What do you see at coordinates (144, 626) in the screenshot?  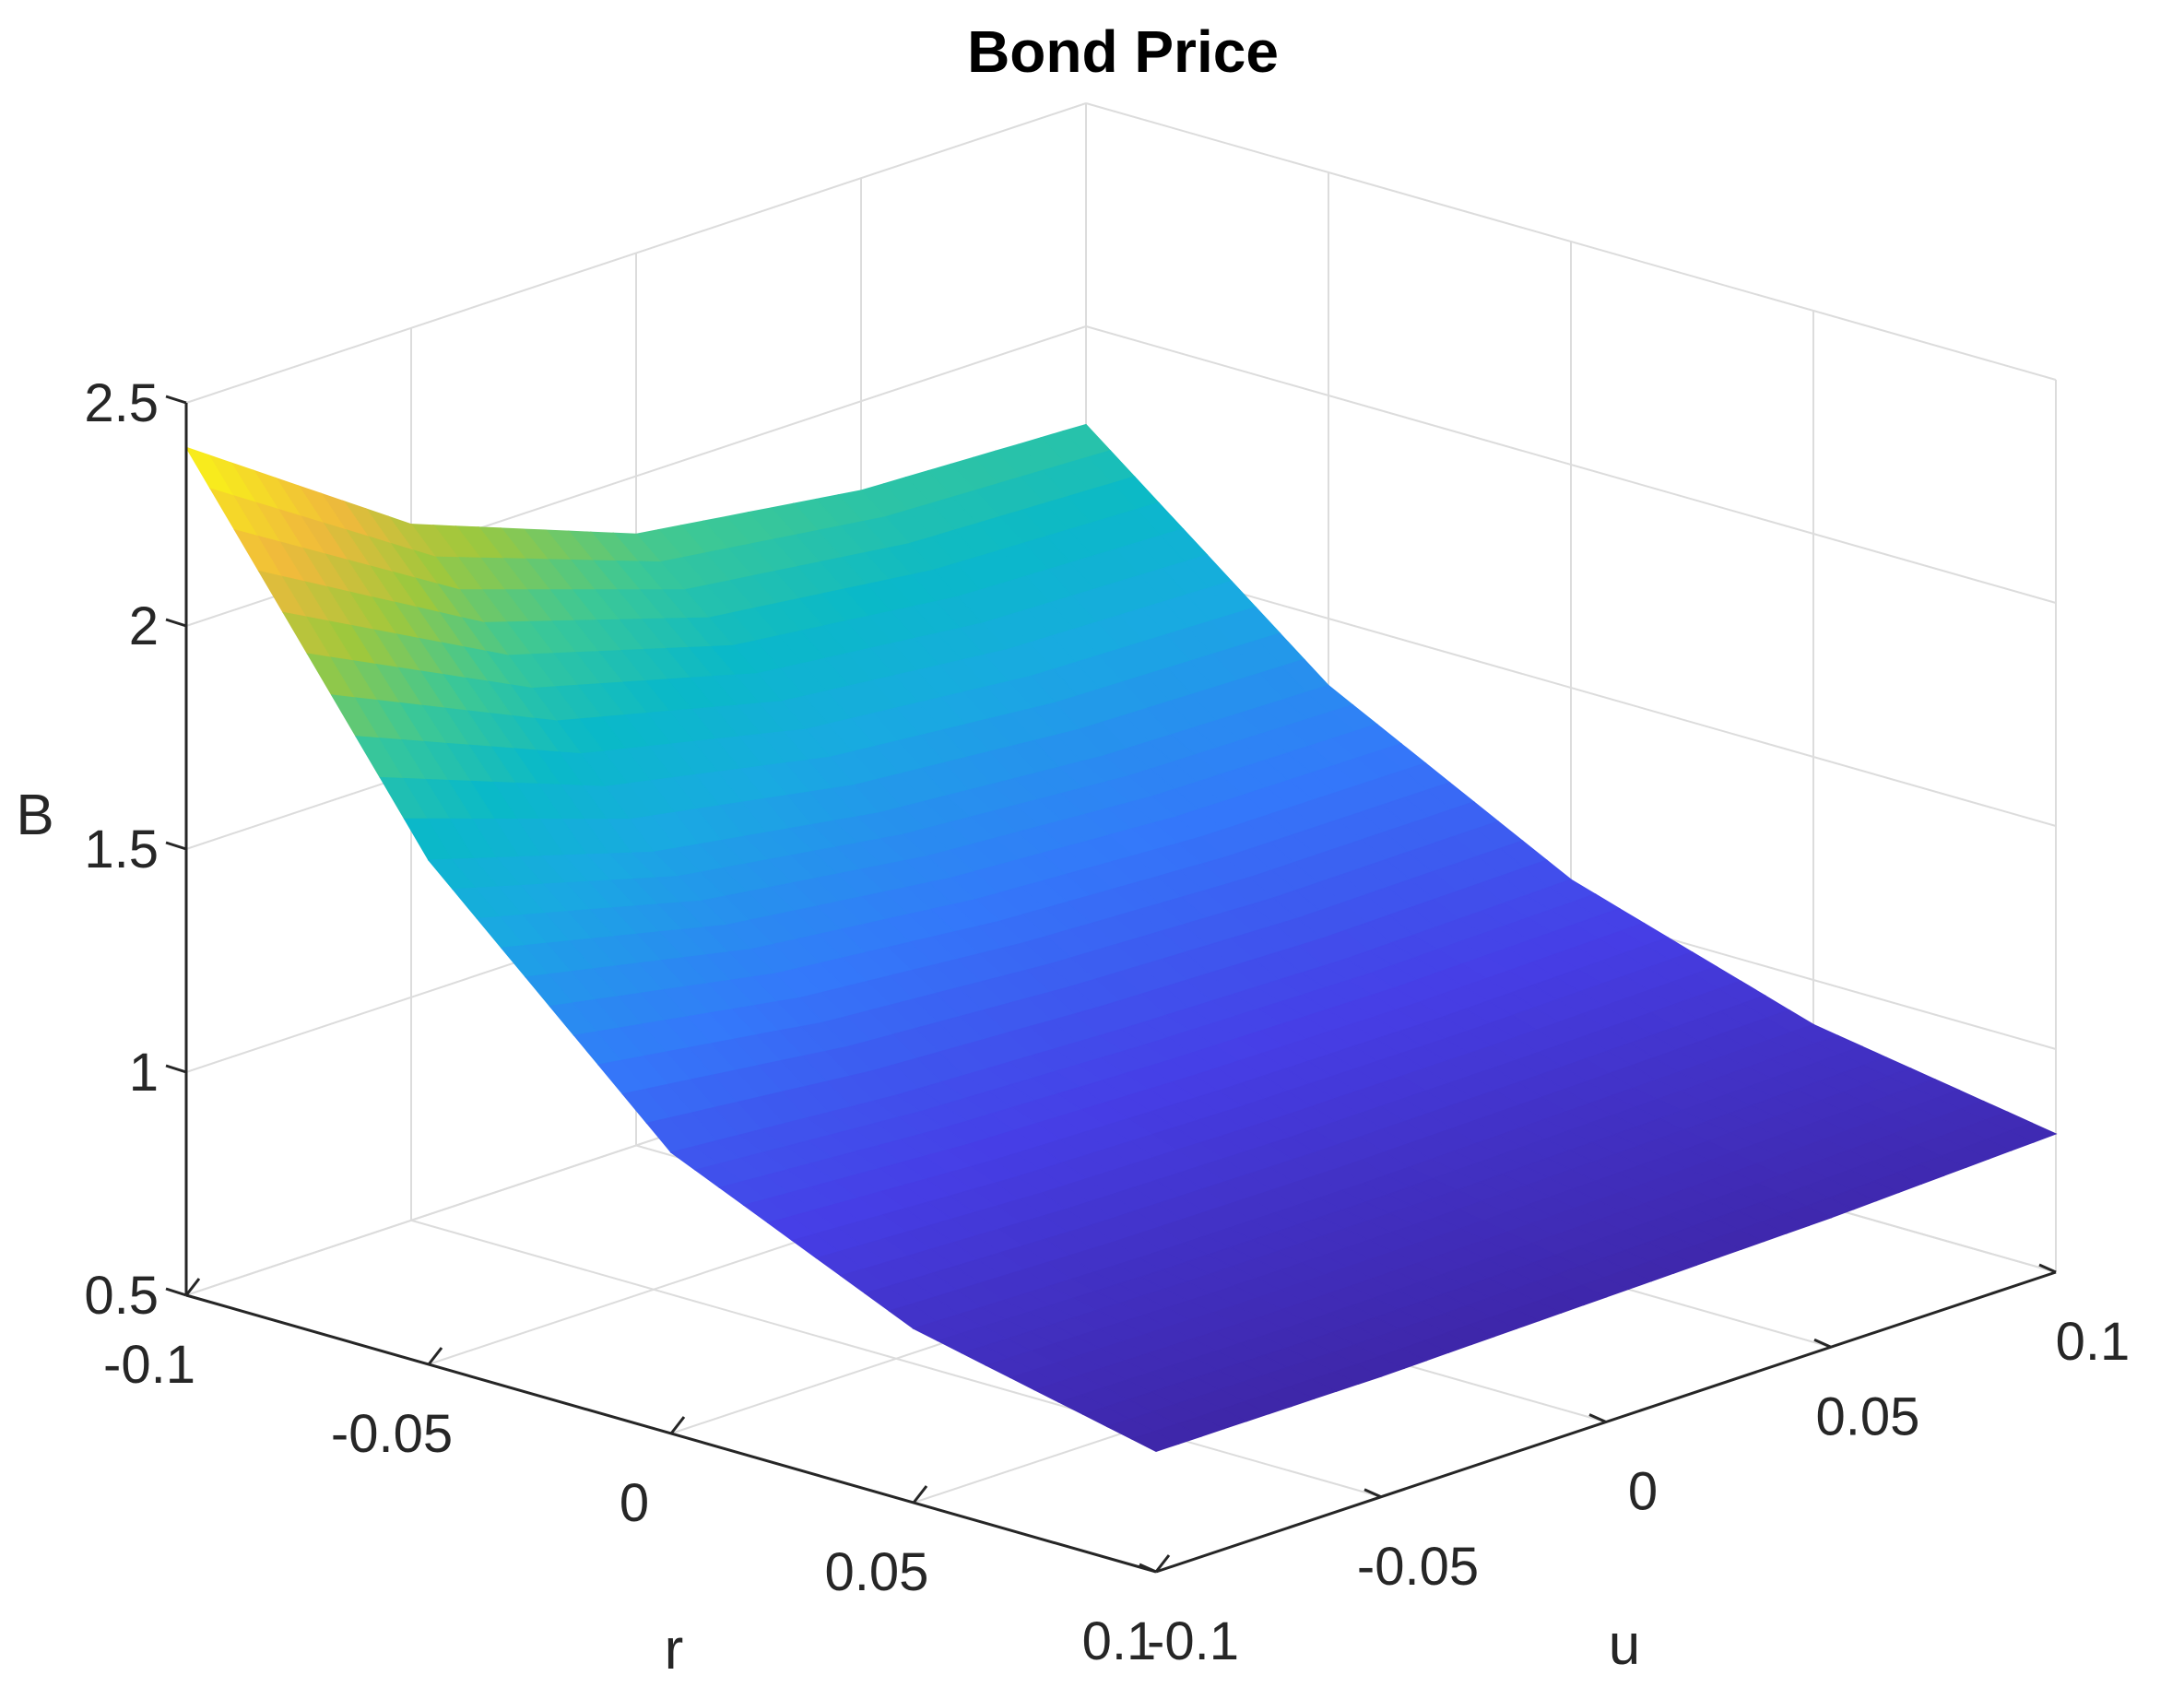 I see `z-tick-label-3: 2` at bounding box center [144, 626].